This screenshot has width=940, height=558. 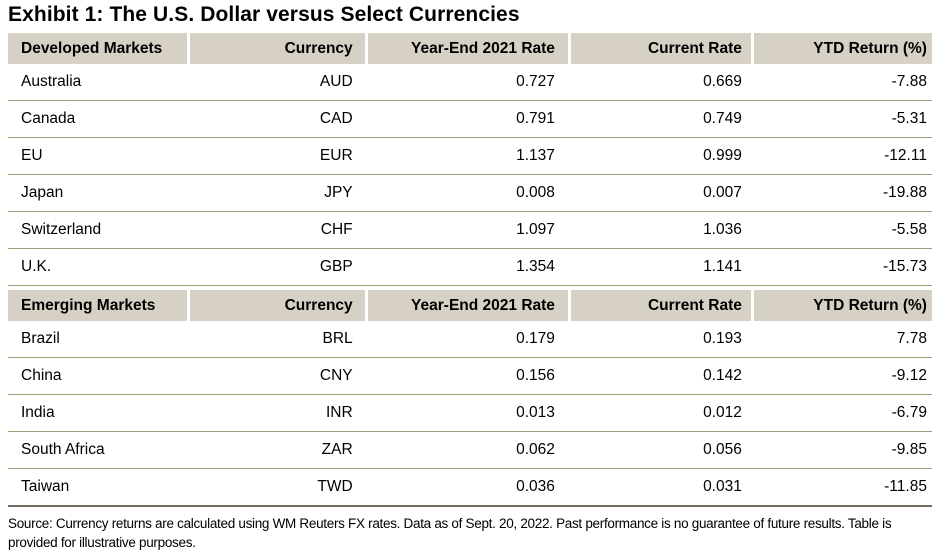 What do you see at coordinates (36, 266) in the screenshot?
I see `market-cell: U.K.` at bounding box center [36, 266].